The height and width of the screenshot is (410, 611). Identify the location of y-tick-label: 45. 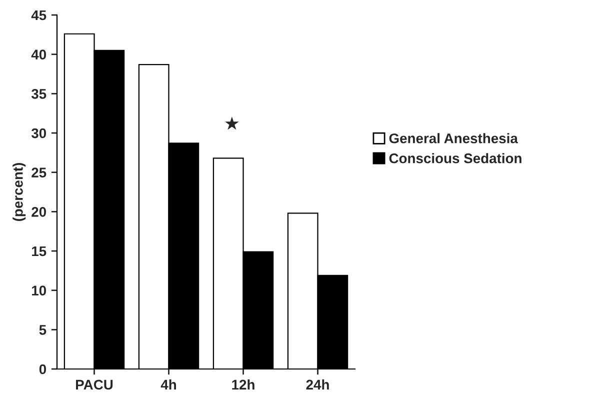
(38, 15).